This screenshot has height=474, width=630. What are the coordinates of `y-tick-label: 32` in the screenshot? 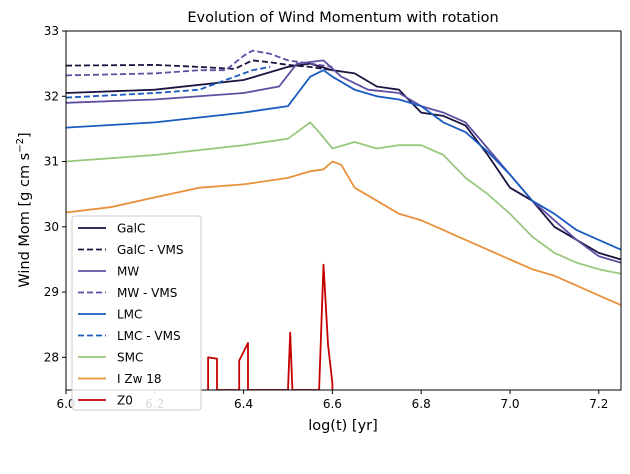 It's located at (51, 96).